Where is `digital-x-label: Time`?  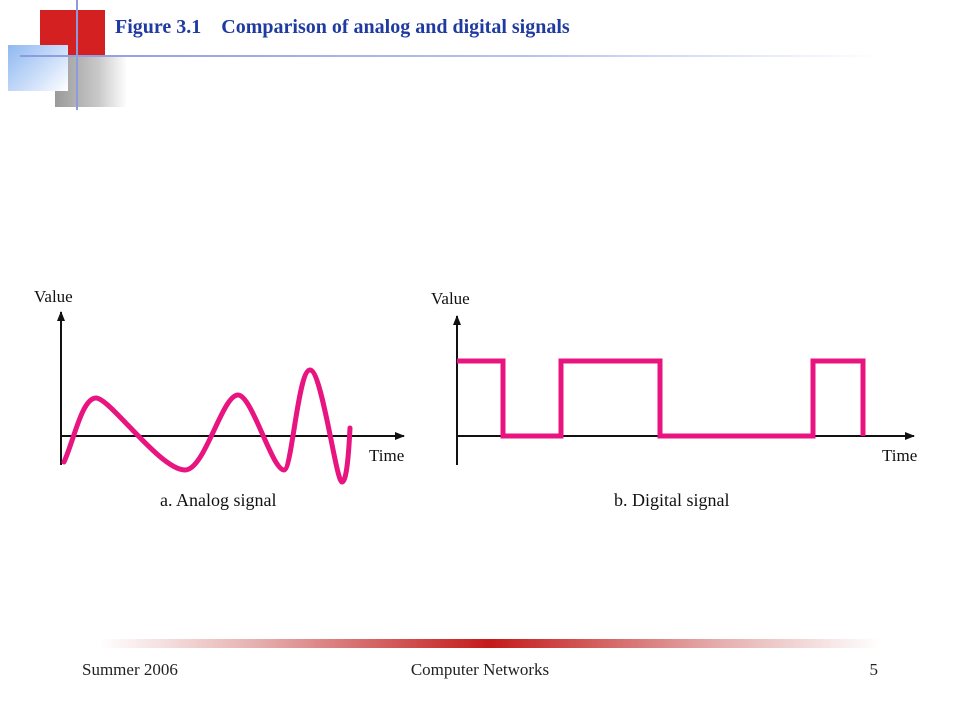 digital-x-label: Time is located at coordinates (899, 455).